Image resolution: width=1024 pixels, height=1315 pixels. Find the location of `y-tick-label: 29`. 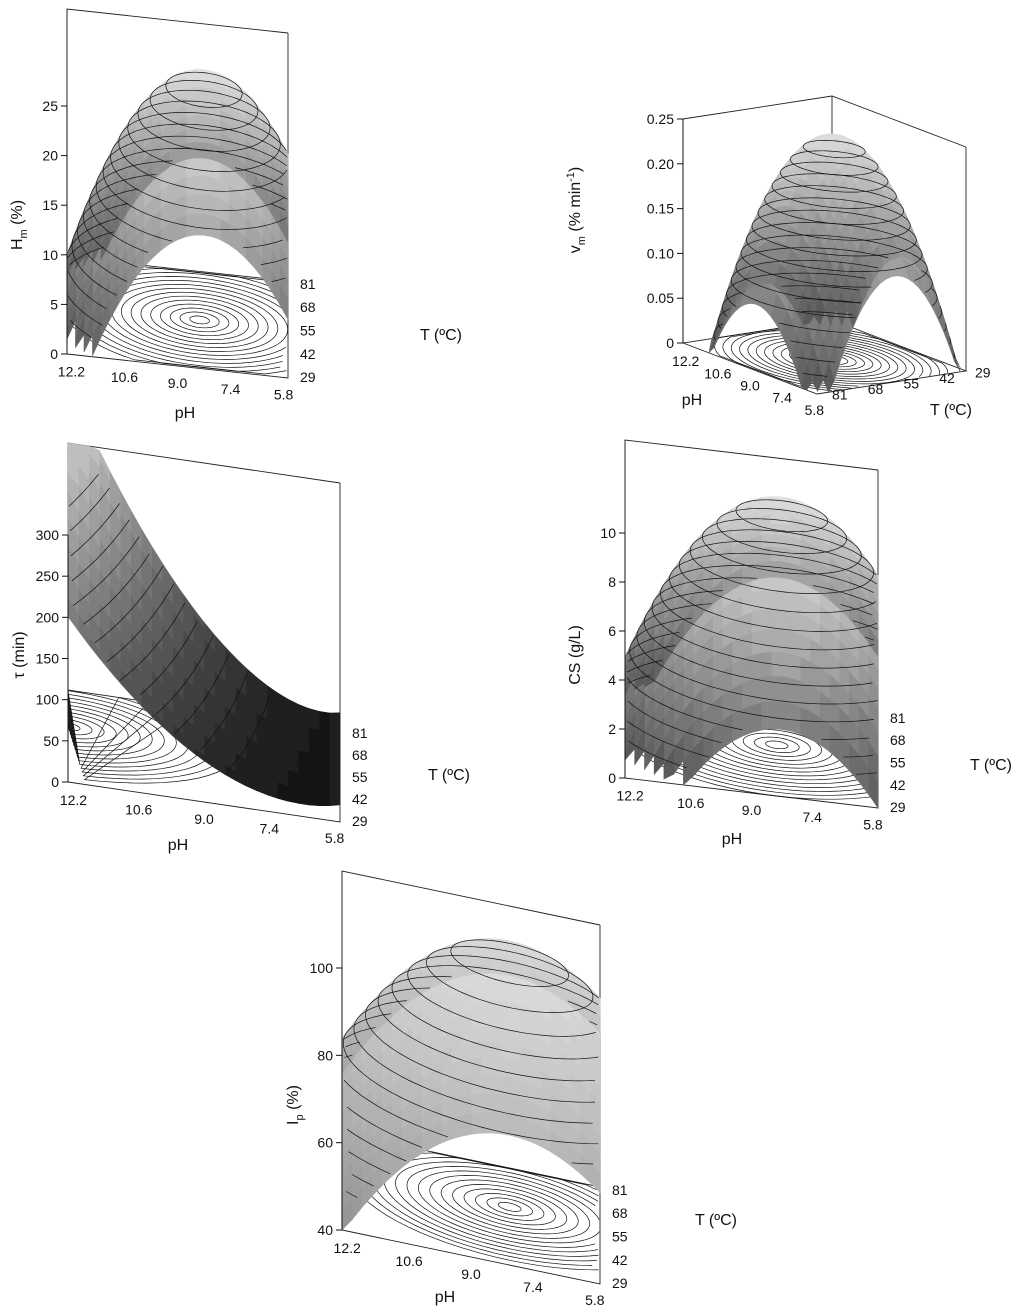

y-tick-label: 29 is located at coordinates (360, 821).